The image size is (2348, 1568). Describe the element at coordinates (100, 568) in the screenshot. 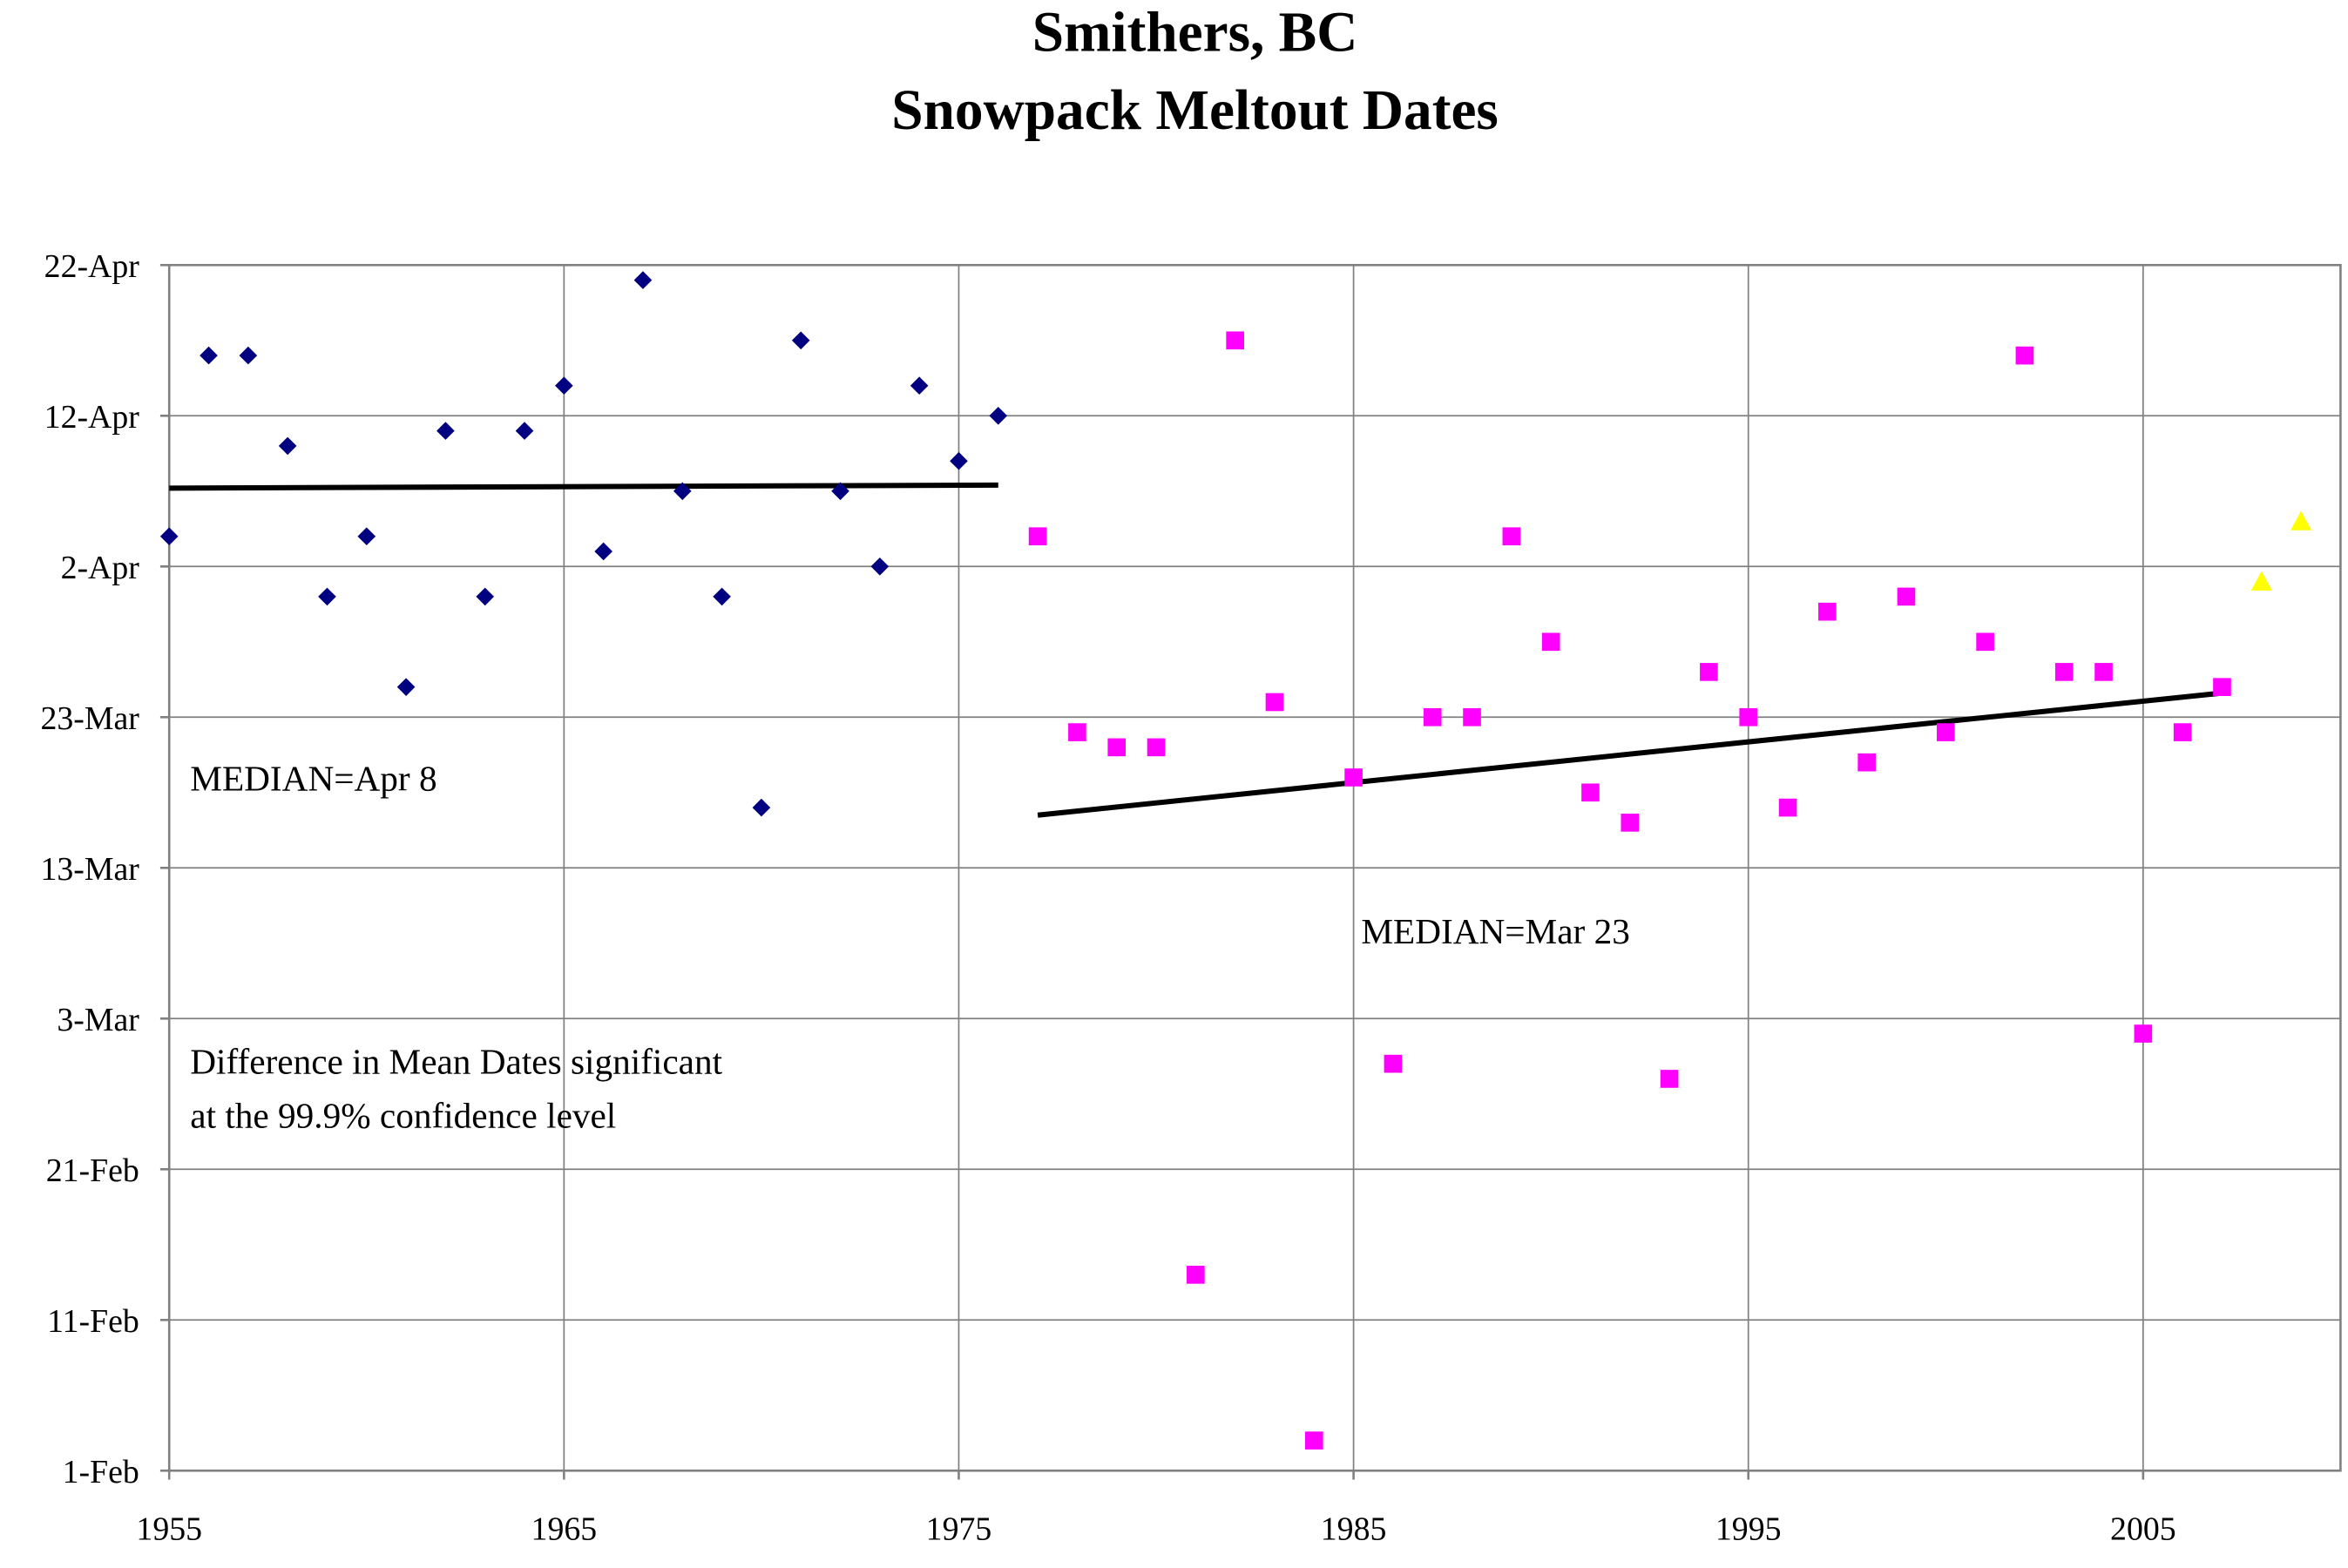

I see `y-tick-label: 2-Apr` at that location.